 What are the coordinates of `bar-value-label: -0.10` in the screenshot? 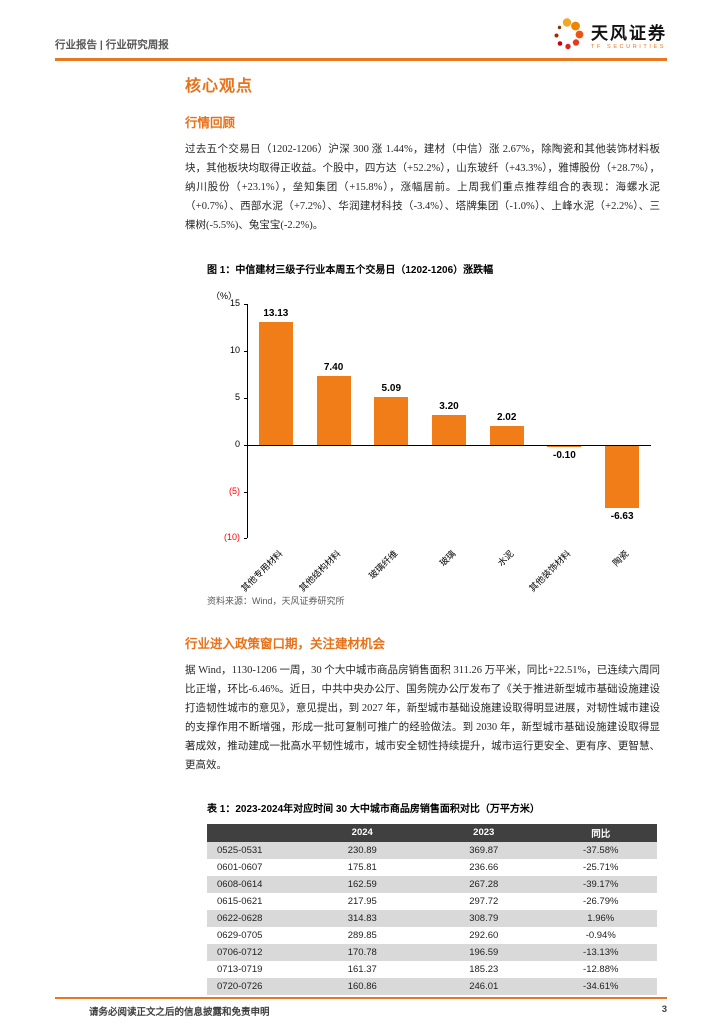 It's located at (564, 455).